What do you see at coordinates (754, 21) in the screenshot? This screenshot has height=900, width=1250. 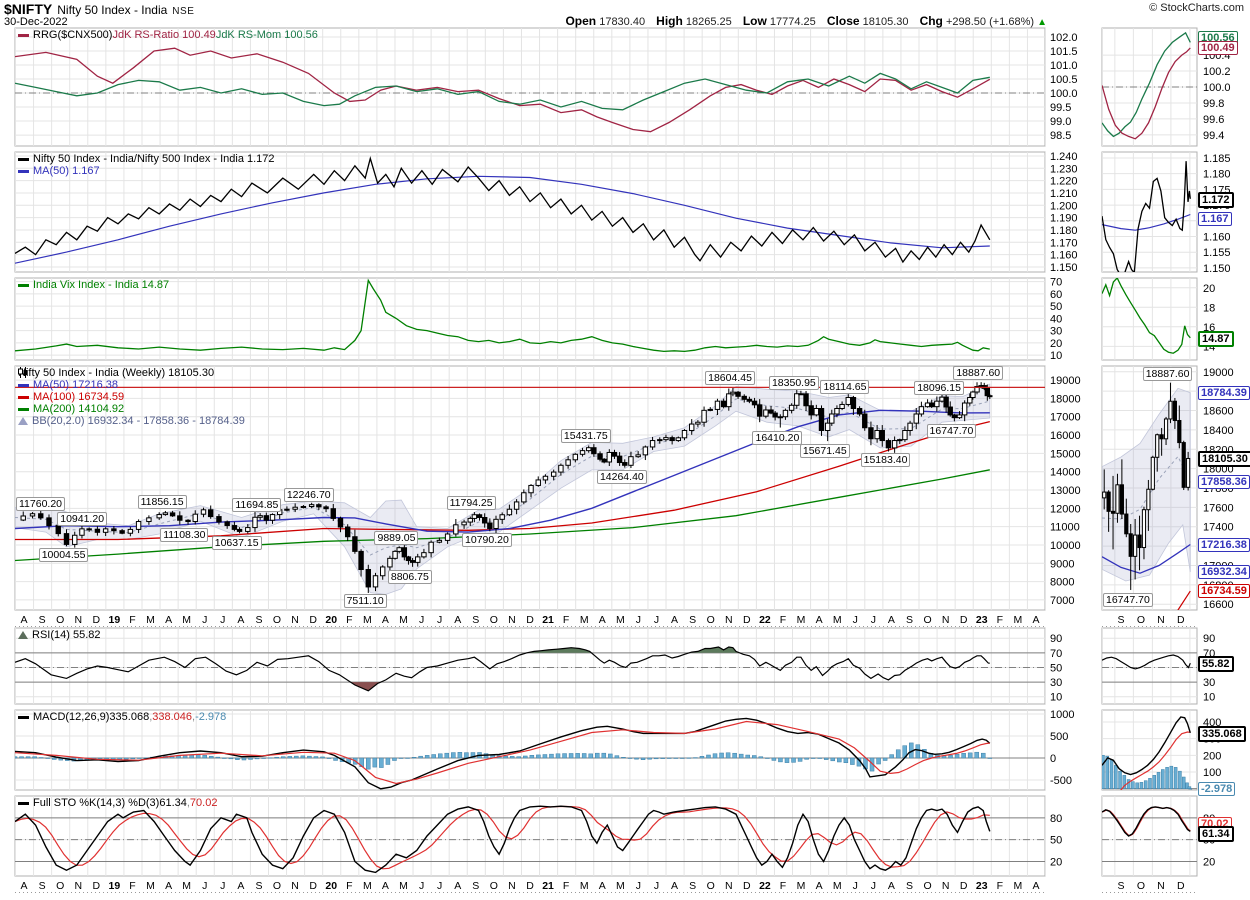 I see `low-label: Low` at bounding box center [754, 21].